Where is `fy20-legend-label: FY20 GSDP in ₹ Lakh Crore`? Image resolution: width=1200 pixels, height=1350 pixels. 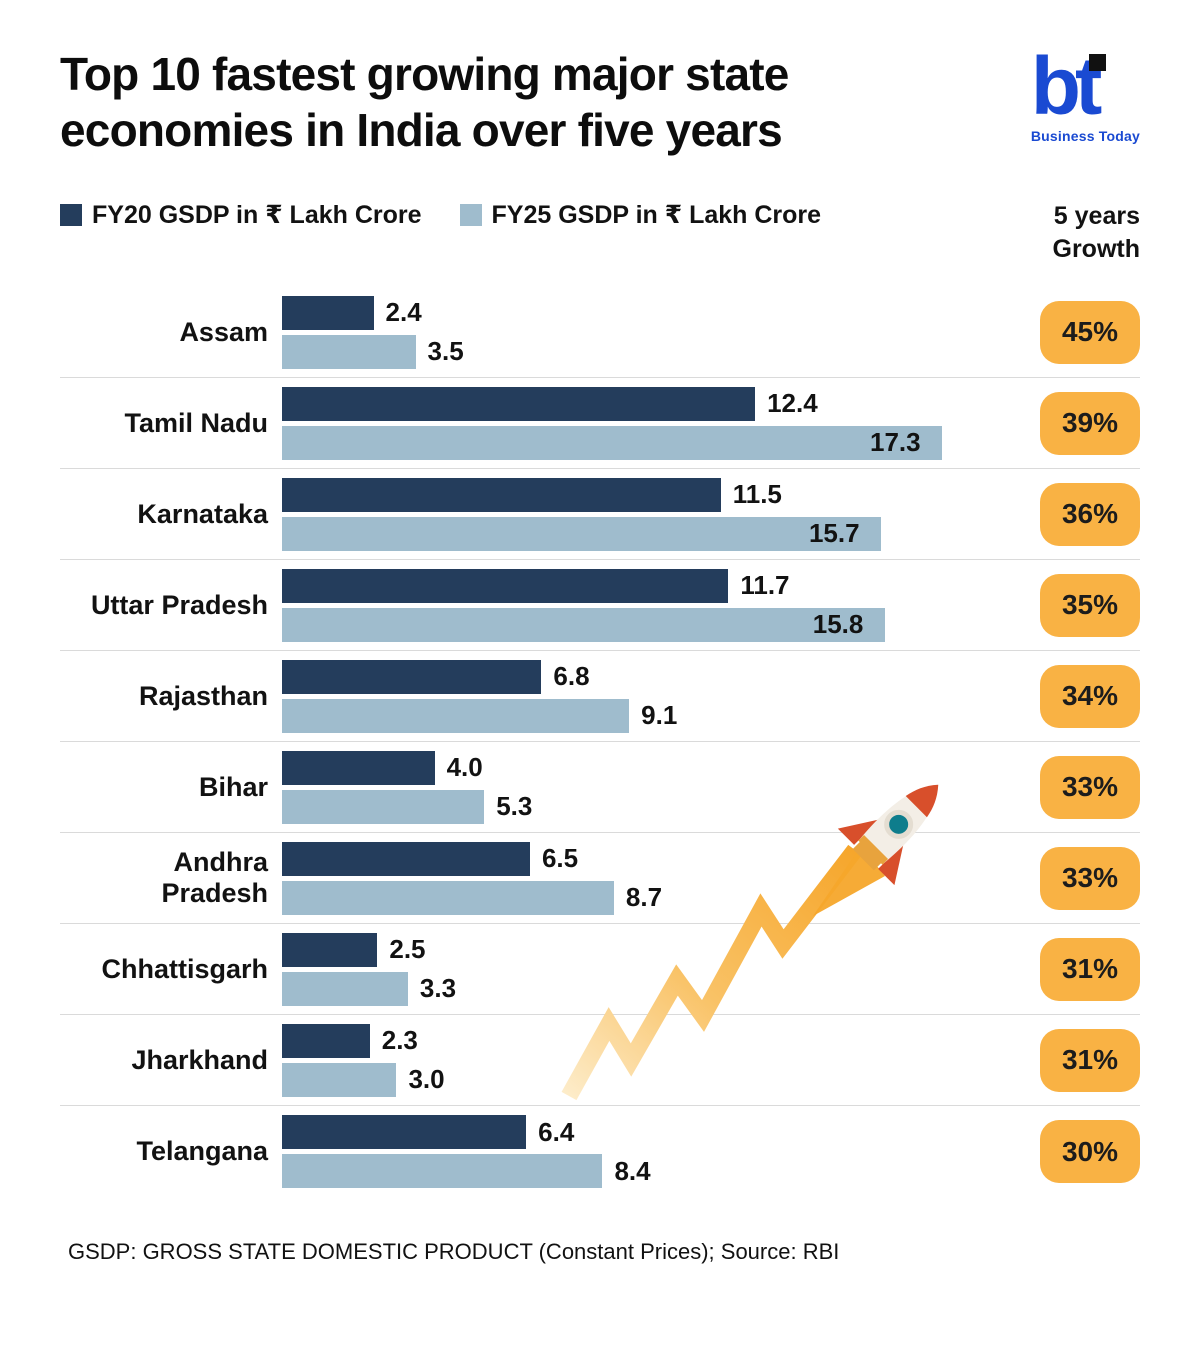
fy20-legend-label: FY20 GSDP in ₹ Lakh Crore is located at coordinates (257, 215).